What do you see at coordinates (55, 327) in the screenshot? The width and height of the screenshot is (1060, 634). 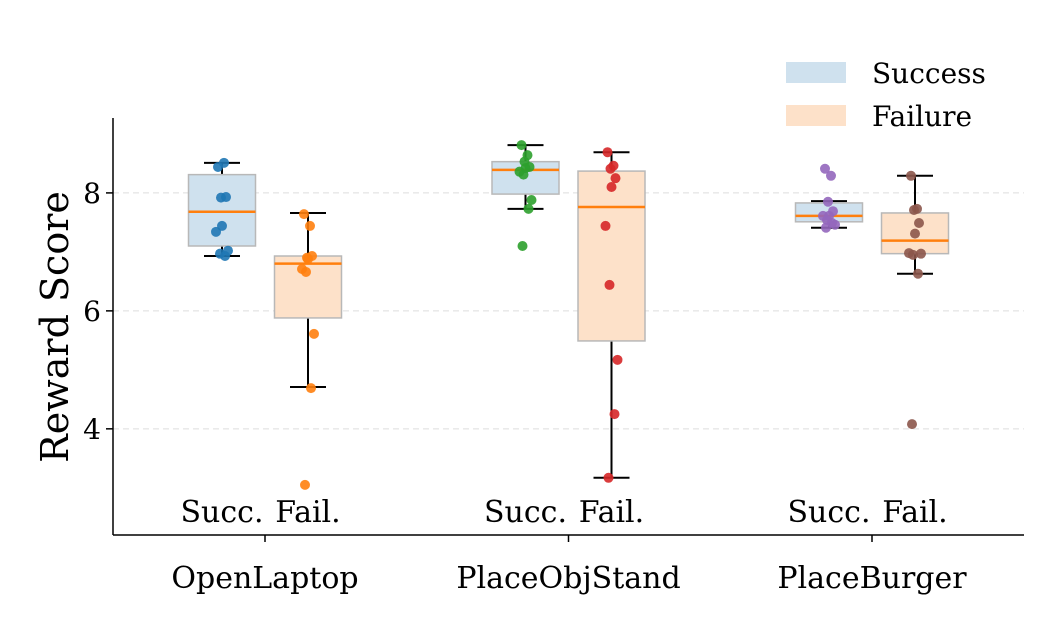 I see `y-axis-label: Reward Score` at bounding box center [55, 327].